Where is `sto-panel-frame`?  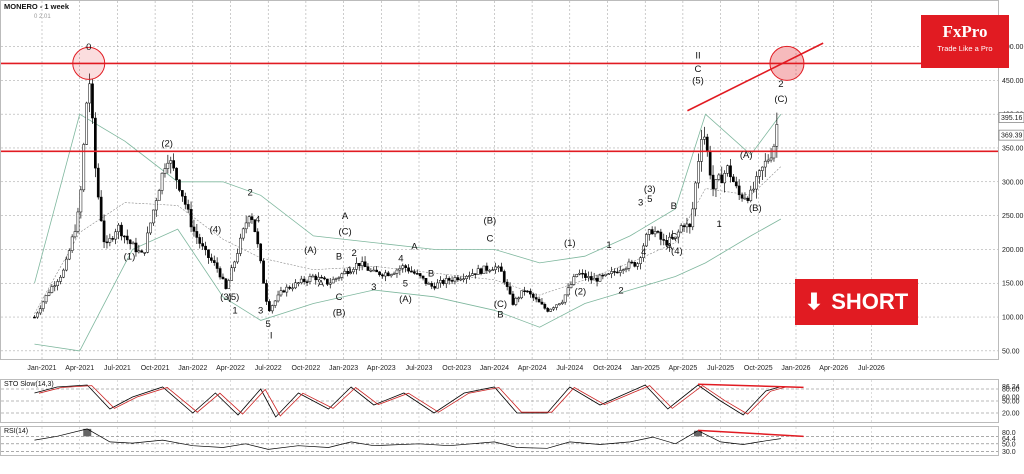
sto-panel-frame is located at coordinates (499, 401).